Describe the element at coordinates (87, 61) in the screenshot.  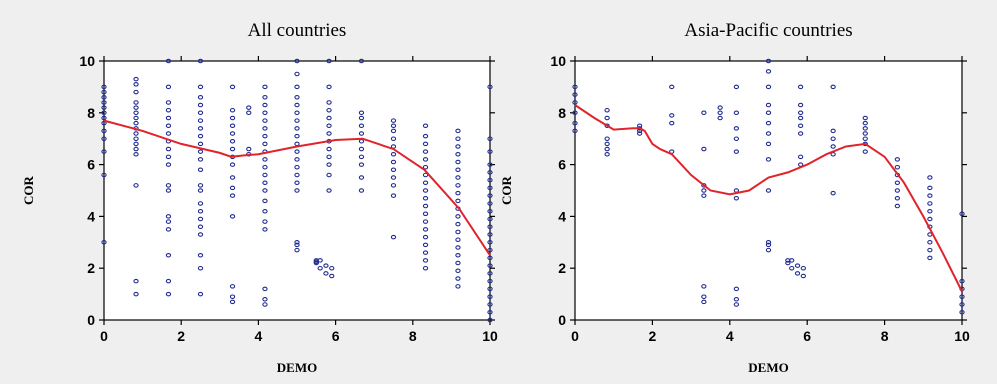
I see `y-tick-label: 10` at that location.